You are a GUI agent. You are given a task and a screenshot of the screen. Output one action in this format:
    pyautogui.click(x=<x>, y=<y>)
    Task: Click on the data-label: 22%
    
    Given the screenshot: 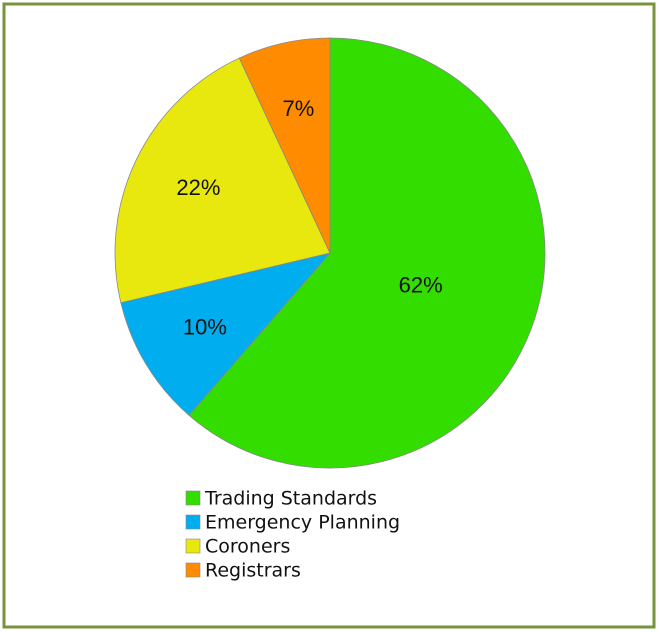 What is the action you would take?
    pyautogui.click(x=198, y=187)
    